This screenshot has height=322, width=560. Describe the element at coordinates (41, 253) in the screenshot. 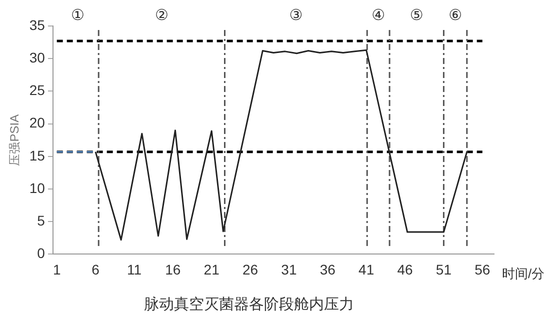

I see `y-tick-label: 0` at that location.